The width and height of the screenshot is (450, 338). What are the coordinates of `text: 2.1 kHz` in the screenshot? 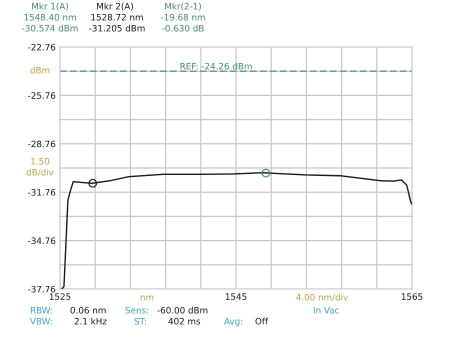 It's located at (90, 321).